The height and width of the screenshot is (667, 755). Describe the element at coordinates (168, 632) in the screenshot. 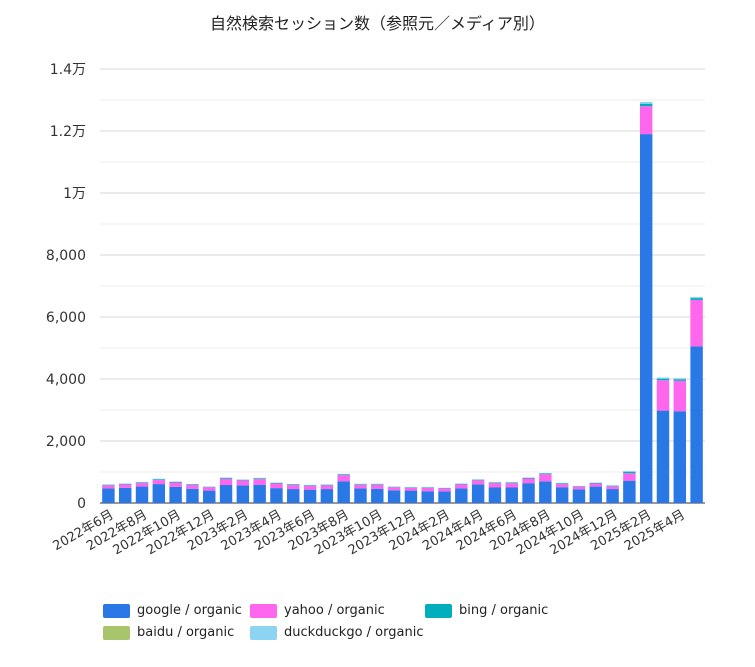

I see `legend-item-baidu: baidu / organic` at that location.